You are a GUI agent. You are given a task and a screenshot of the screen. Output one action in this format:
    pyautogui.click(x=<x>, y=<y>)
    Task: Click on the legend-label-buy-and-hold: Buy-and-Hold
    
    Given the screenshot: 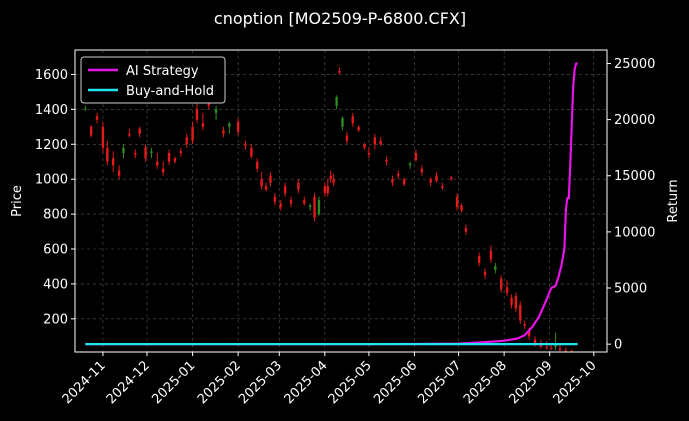 What is the action you would take?
    pyautogui.click(x=170, y=91)
    